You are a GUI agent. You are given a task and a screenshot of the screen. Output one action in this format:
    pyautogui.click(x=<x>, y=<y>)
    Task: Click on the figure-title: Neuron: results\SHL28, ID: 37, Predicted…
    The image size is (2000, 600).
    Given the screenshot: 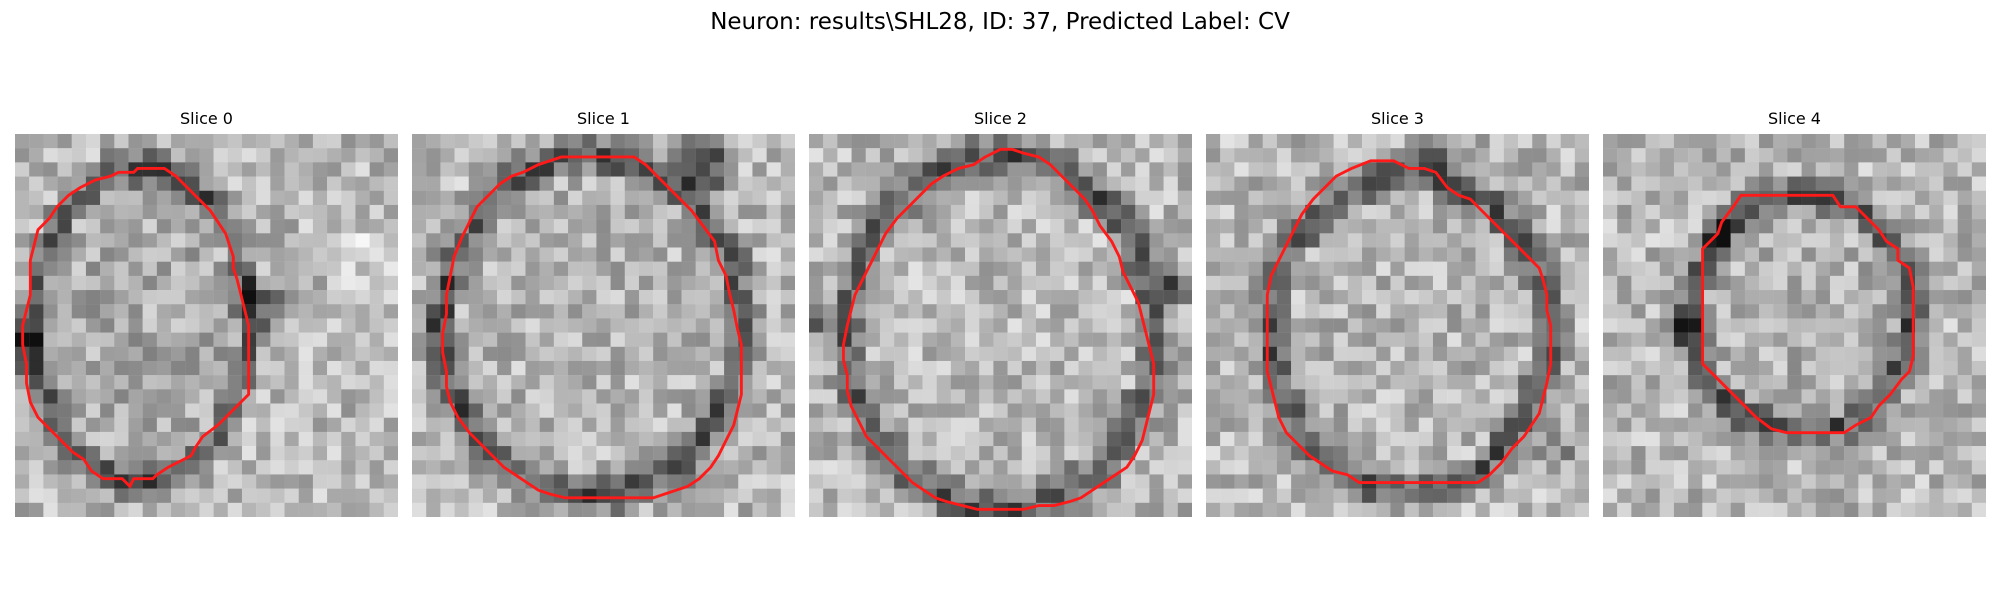 What is the action you would take?
    pyautogui.click(x=1000, y=22)
    